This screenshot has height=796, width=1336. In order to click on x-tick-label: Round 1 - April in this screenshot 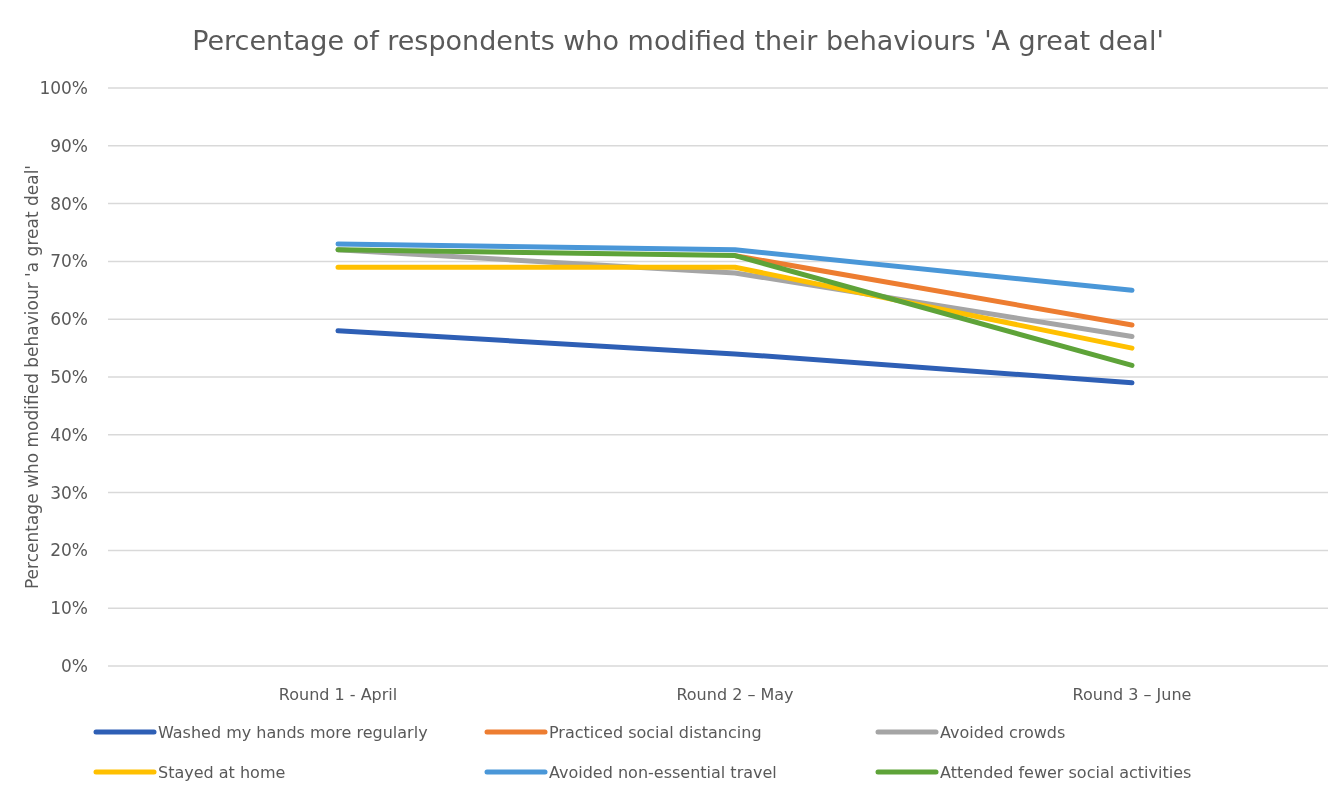, I will do `click(338, 694)`.